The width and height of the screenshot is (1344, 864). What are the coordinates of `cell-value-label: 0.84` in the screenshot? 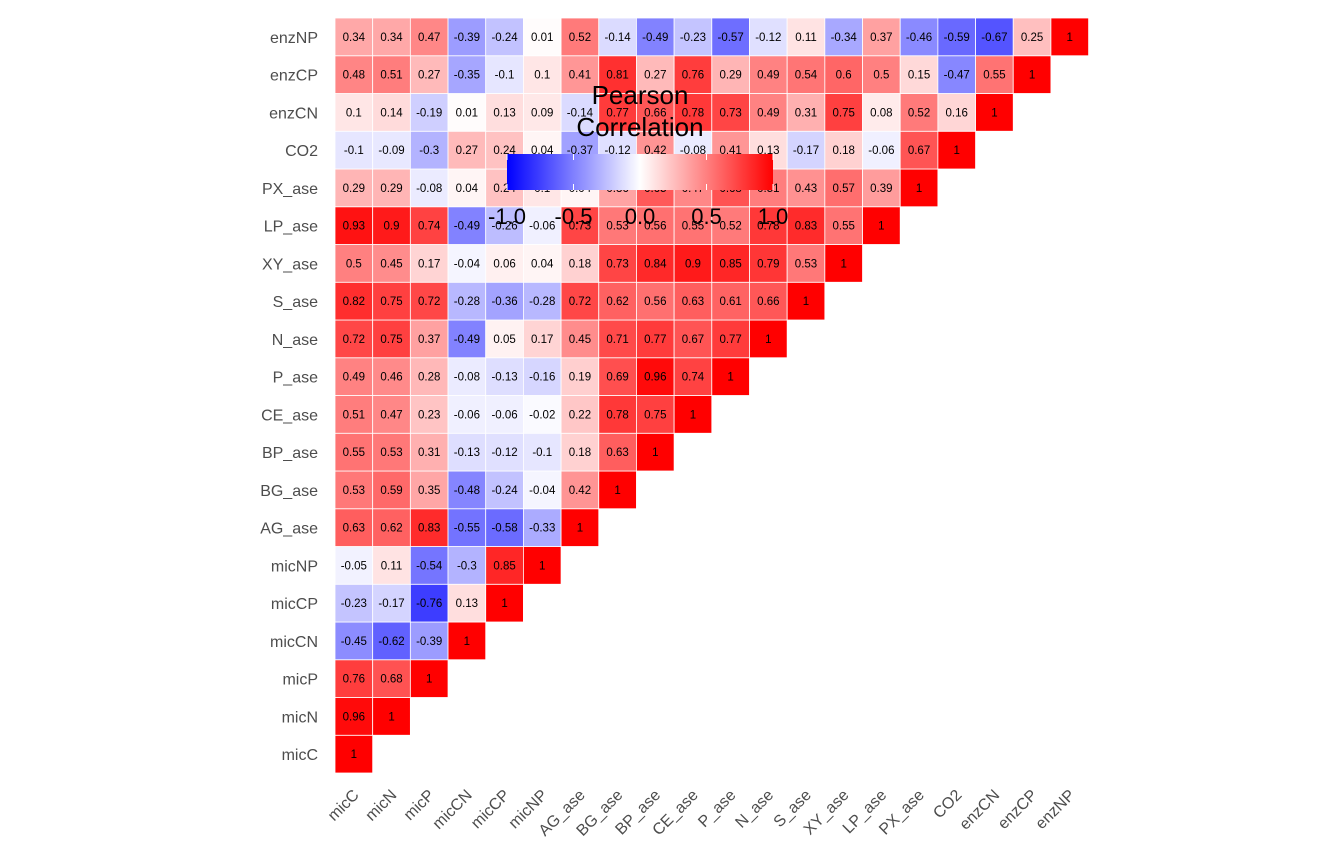 It's located at (655, 264).